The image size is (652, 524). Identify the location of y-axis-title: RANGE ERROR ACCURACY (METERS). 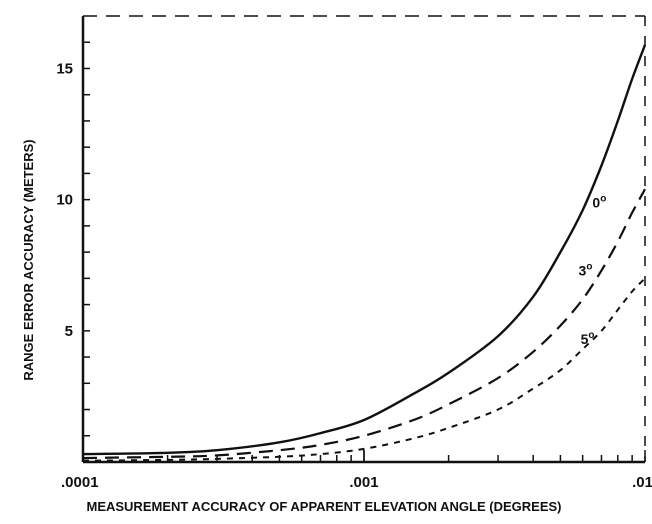
(28, 259).